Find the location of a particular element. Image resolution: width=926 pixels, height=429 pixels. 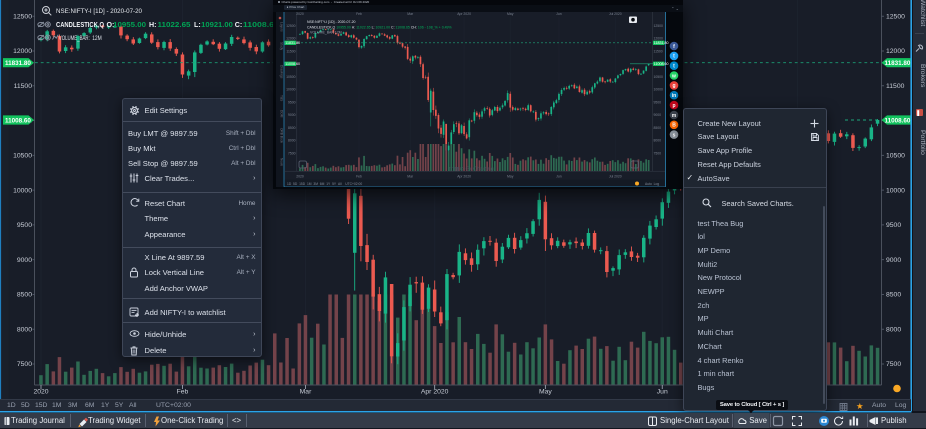

svg-text: C: is located at coordinates (239, 25).